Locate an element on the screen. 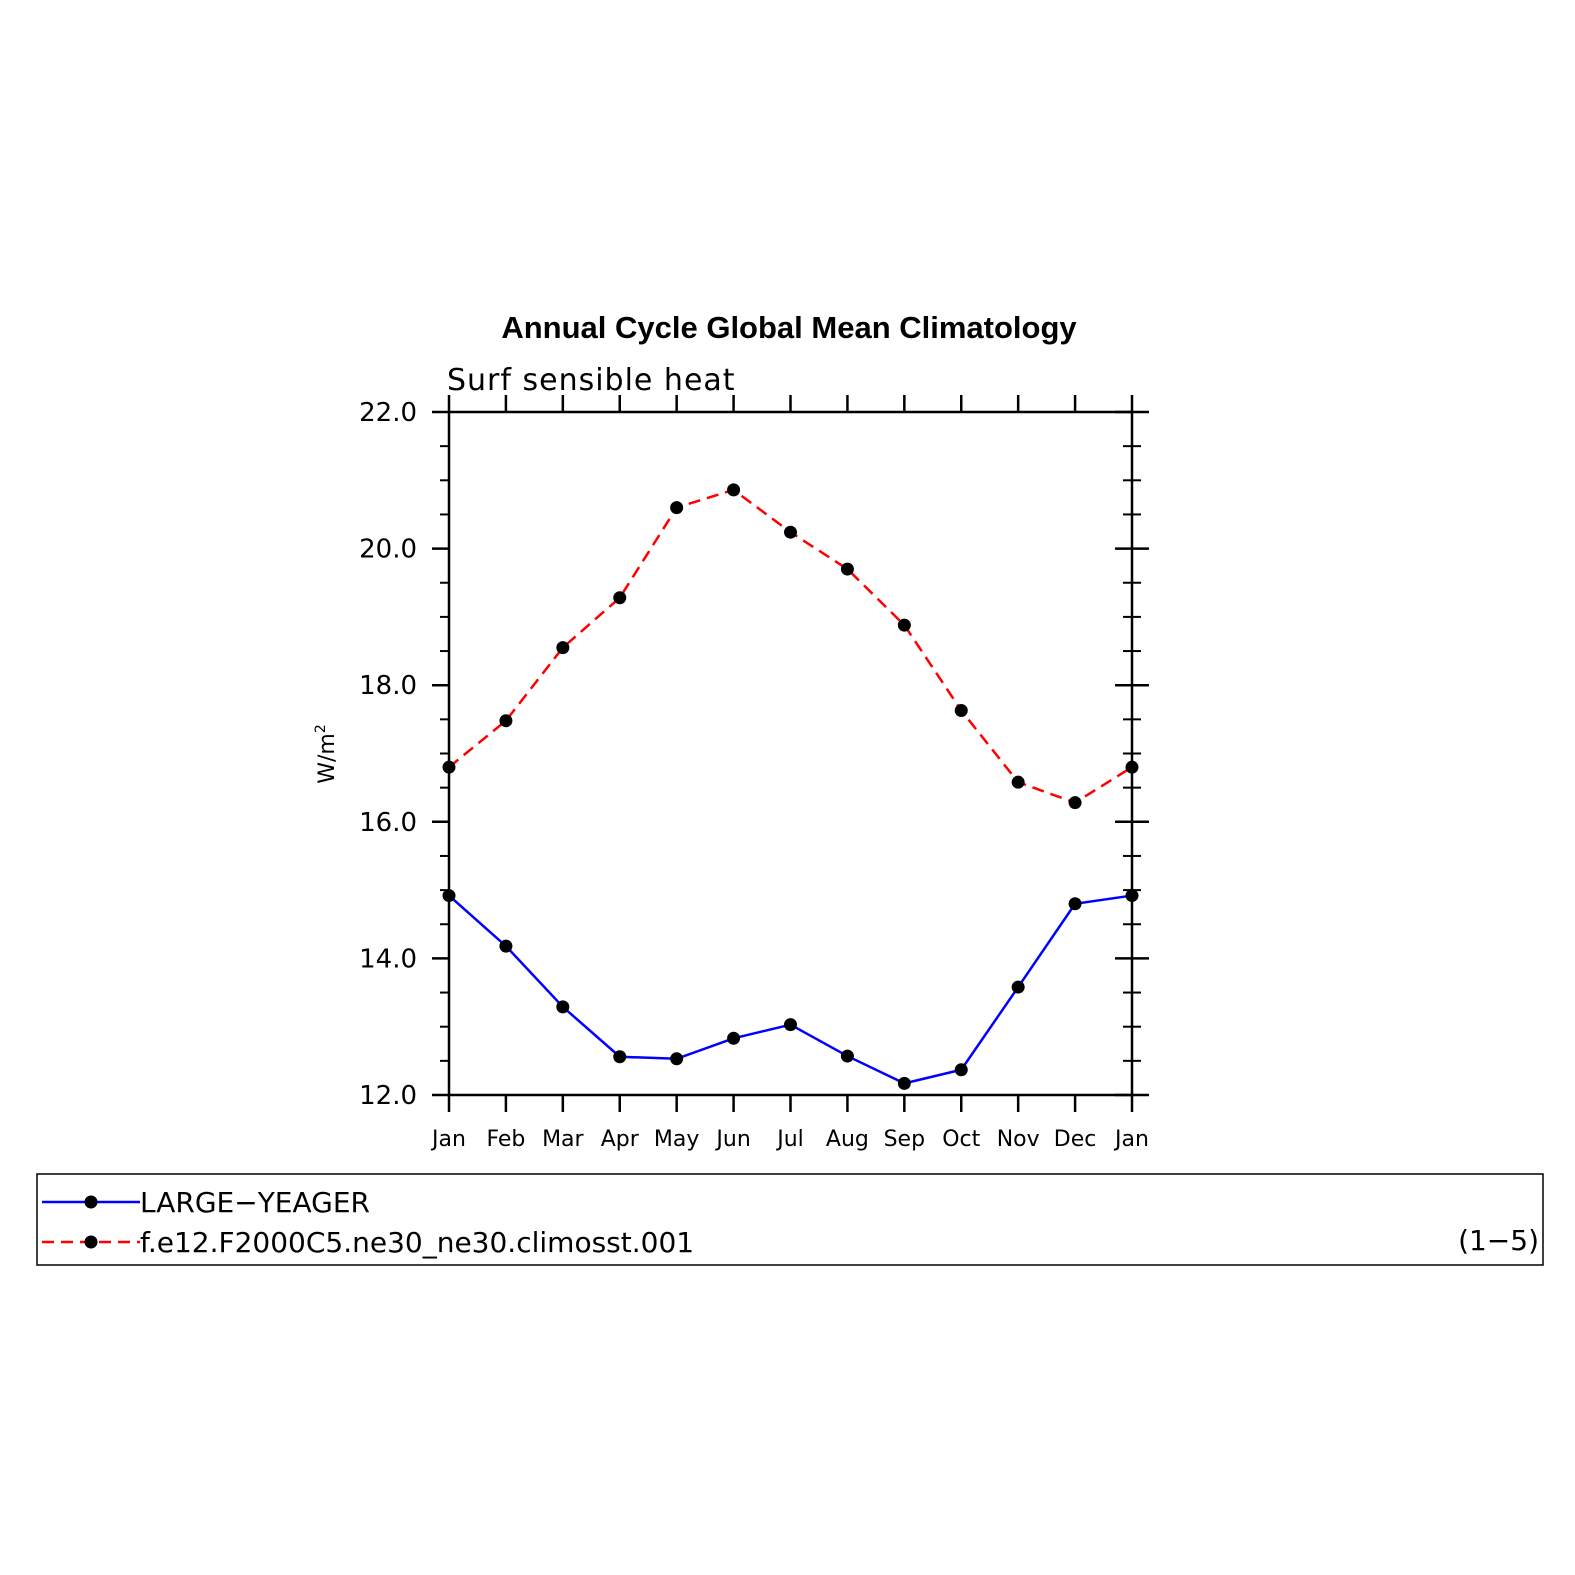 This screenshot has width=1575, height=1575. y-axis-label-text: W/m is located at coordinates (327, 758).